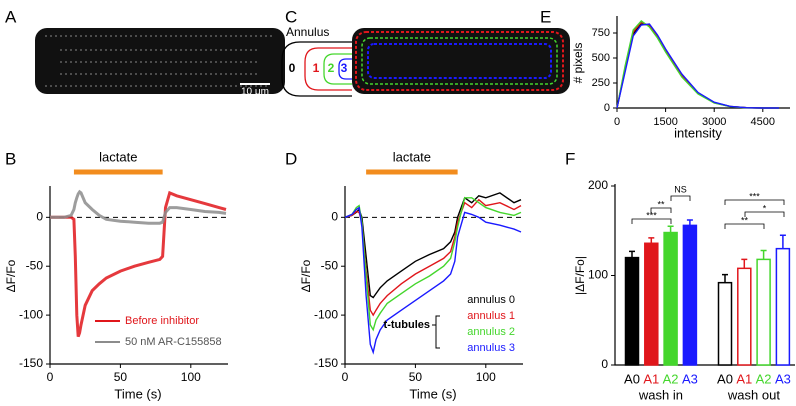  What do you see at coordinates (292, 68) in the screenshot?
I see `annulus-number: 0` at bounding box center [292, 68].